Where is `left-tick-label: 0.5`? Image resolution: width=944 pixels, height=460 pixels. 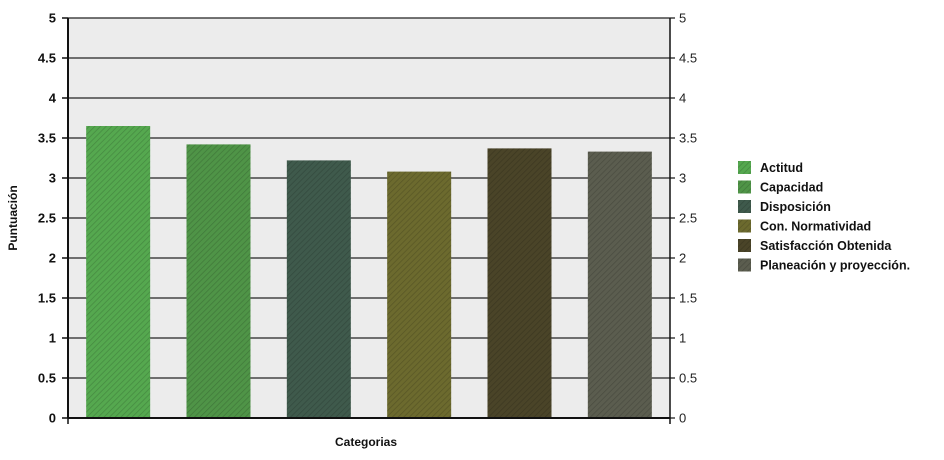
left-tick-label: 0.5 is located at coordinates (47, 378).